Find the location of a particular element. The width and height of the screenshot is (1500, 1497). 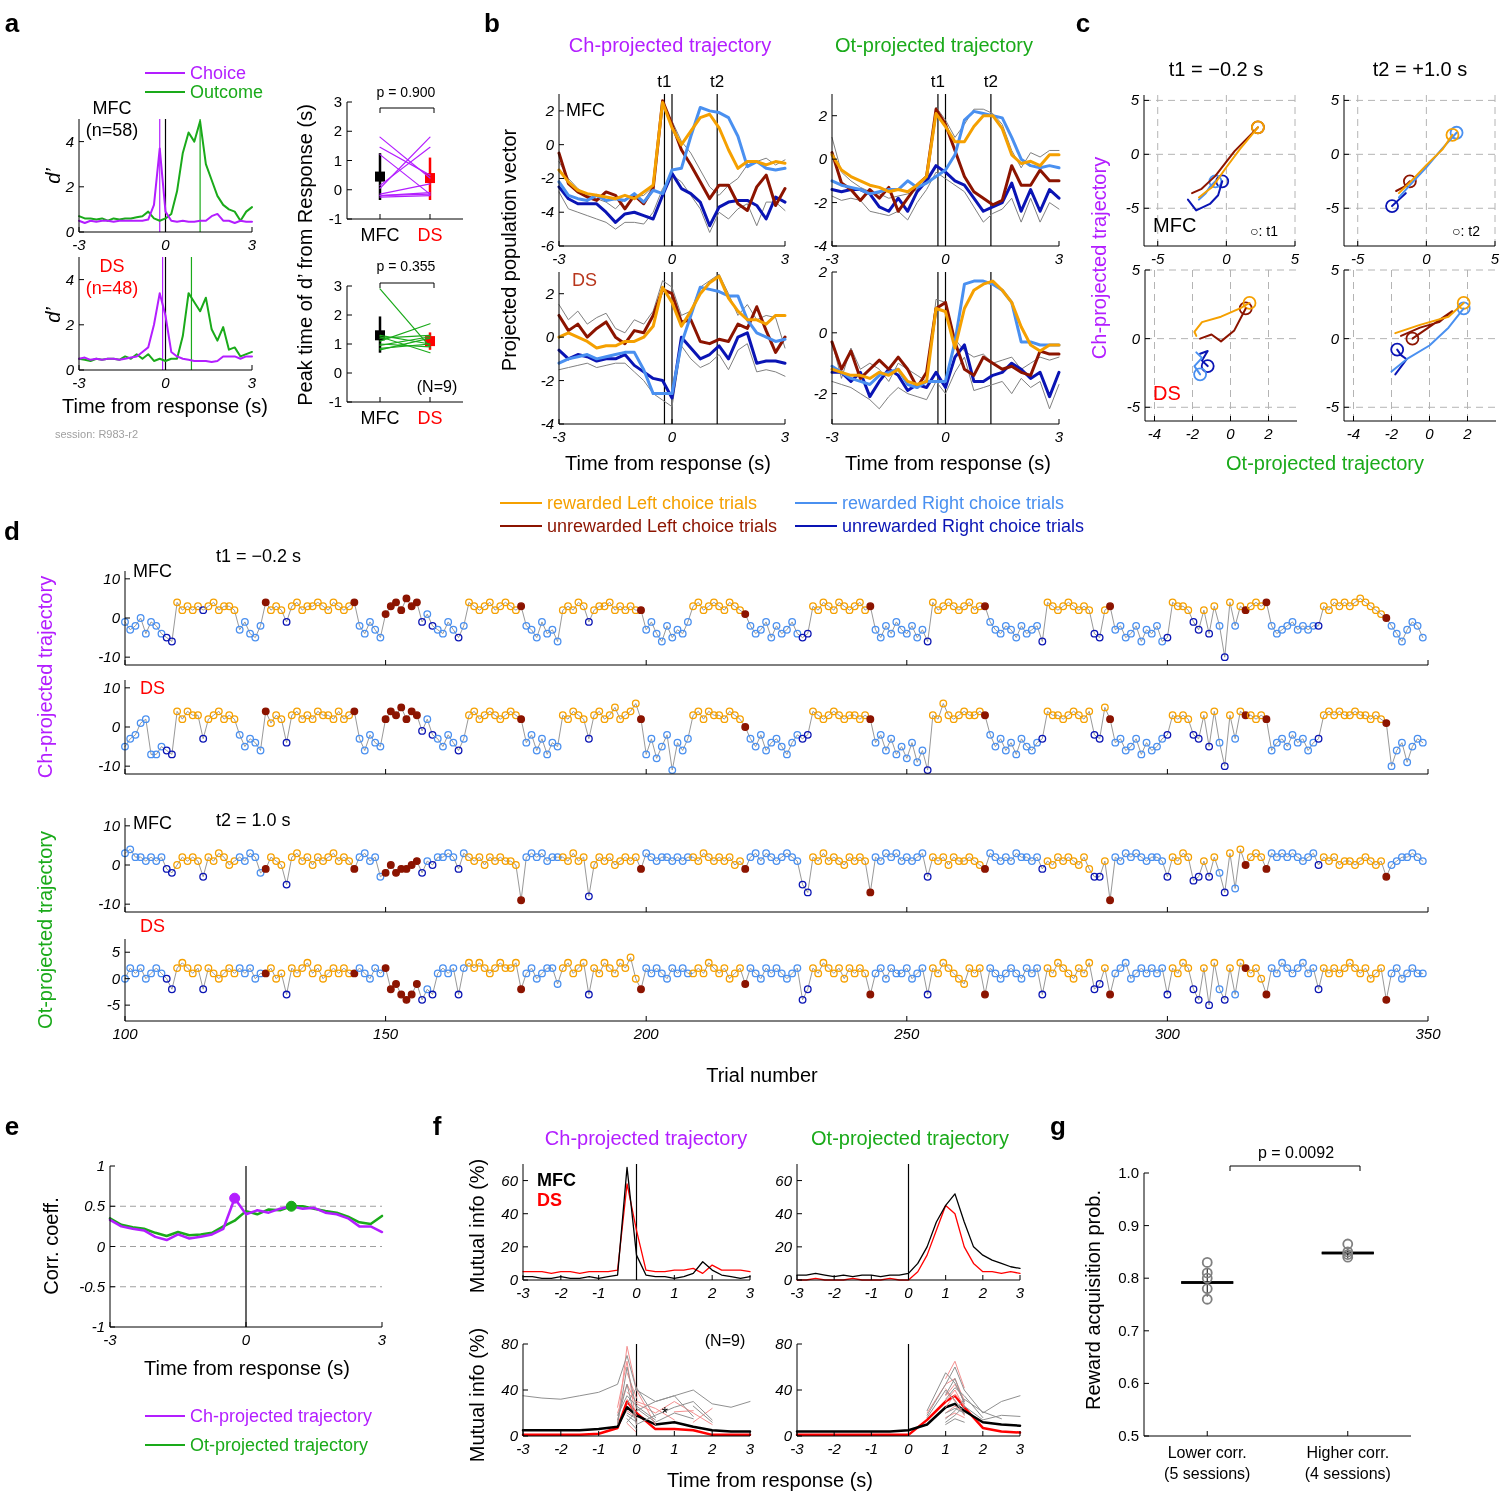

text: session: R983-r2 is located at coordinates (97, 434).